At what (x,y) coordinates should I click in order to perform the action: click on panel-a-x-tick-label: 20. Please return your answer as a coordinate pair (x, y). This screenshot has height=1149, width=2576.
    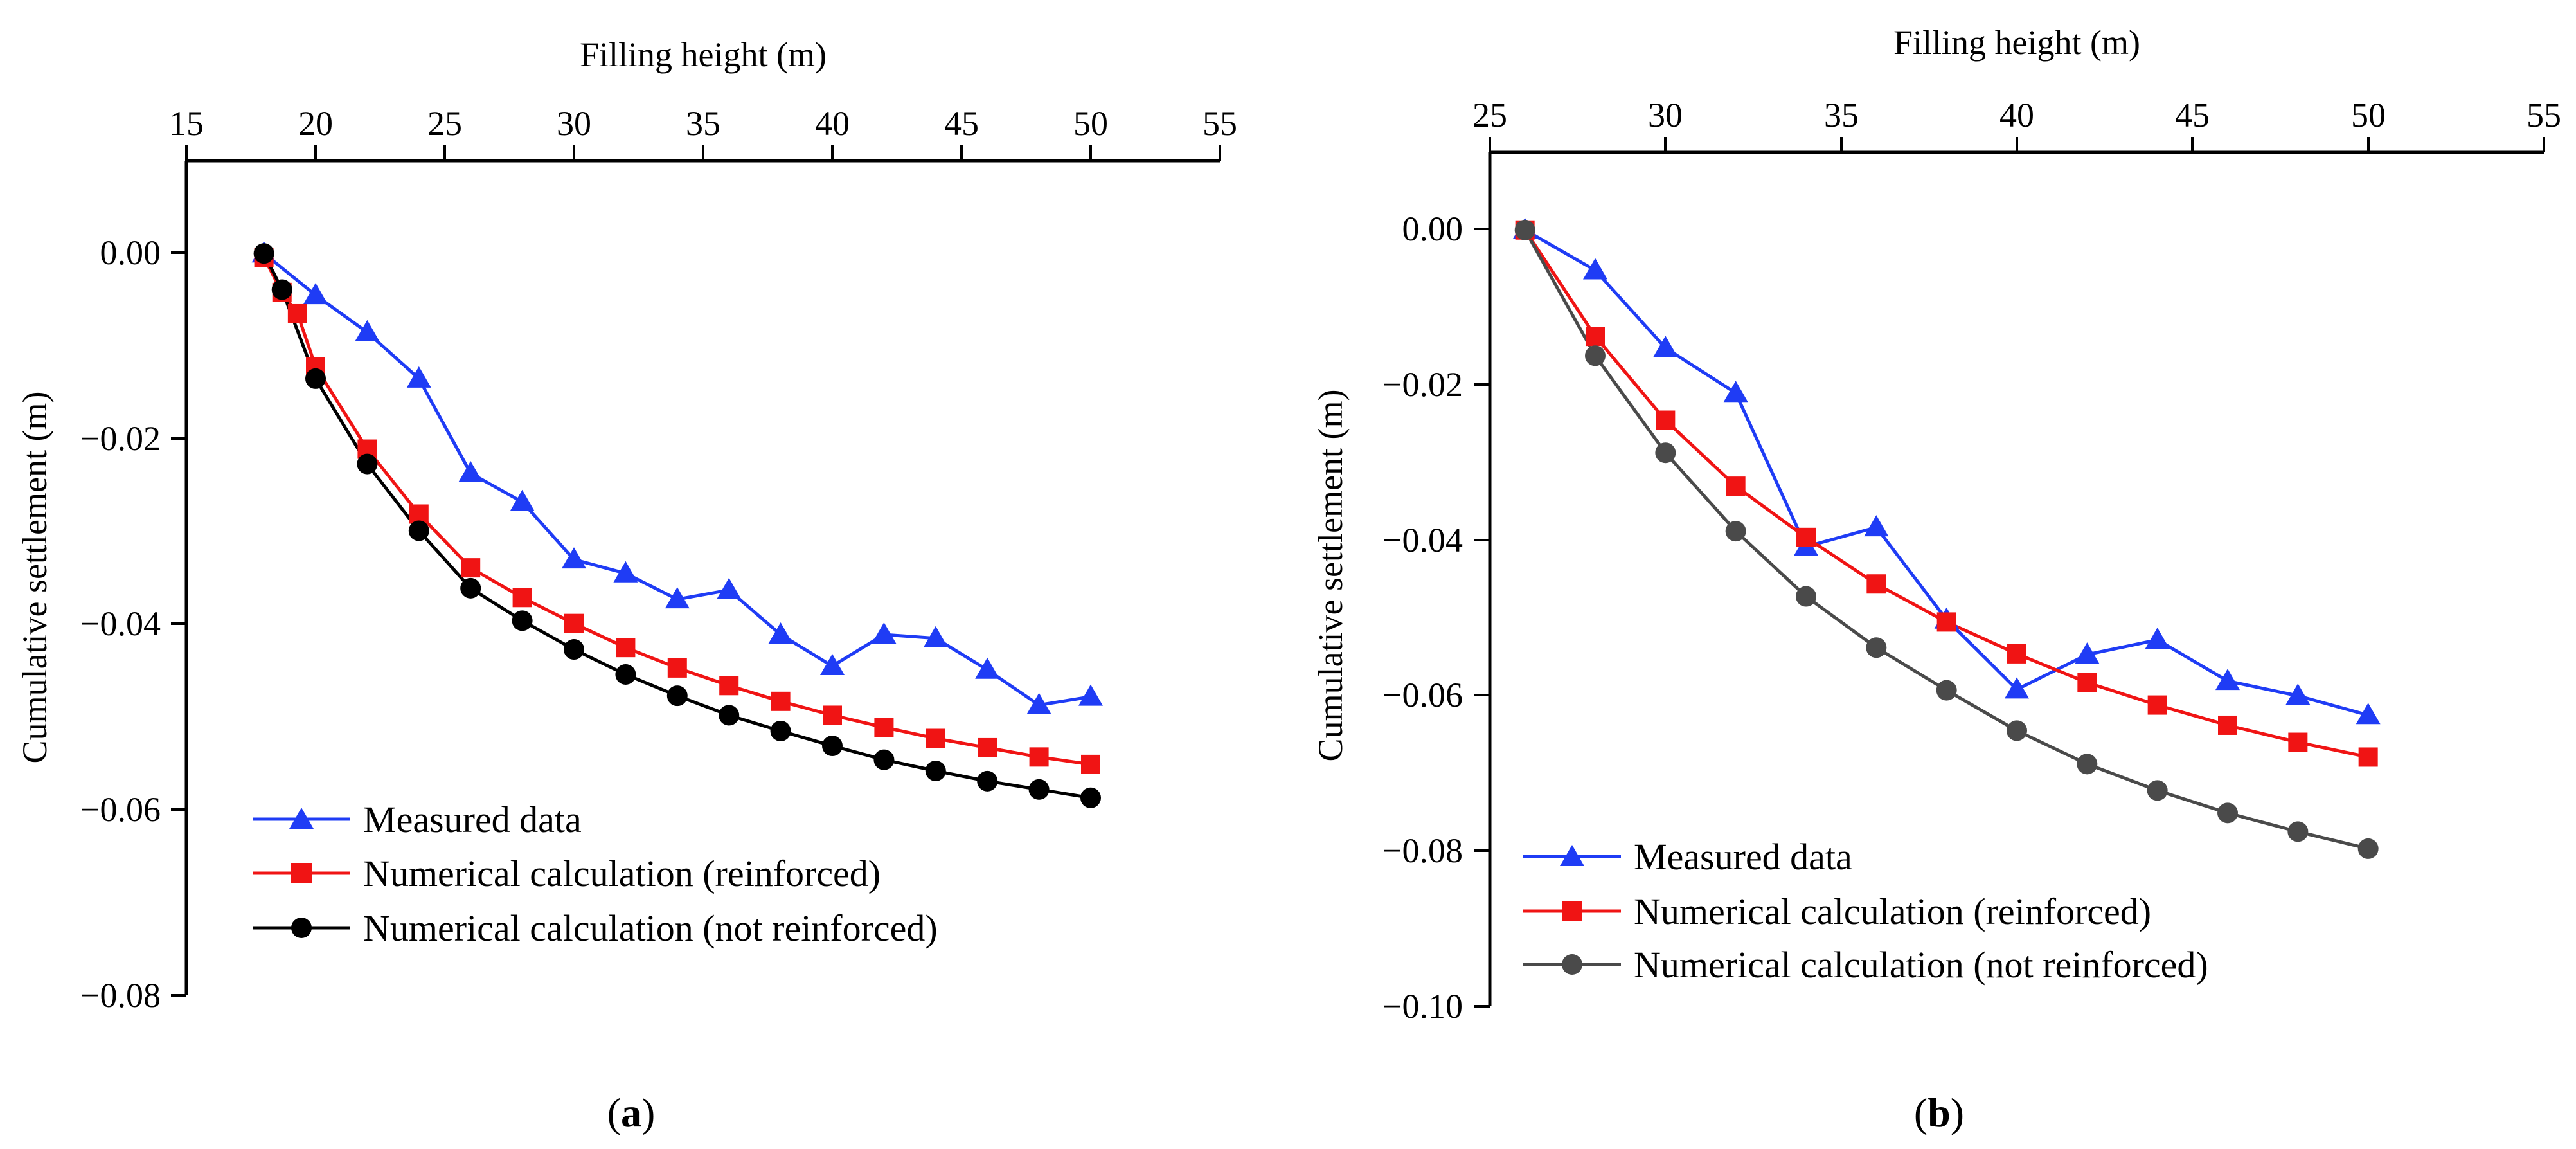
    Looking at the image, I should click on (315, 124).